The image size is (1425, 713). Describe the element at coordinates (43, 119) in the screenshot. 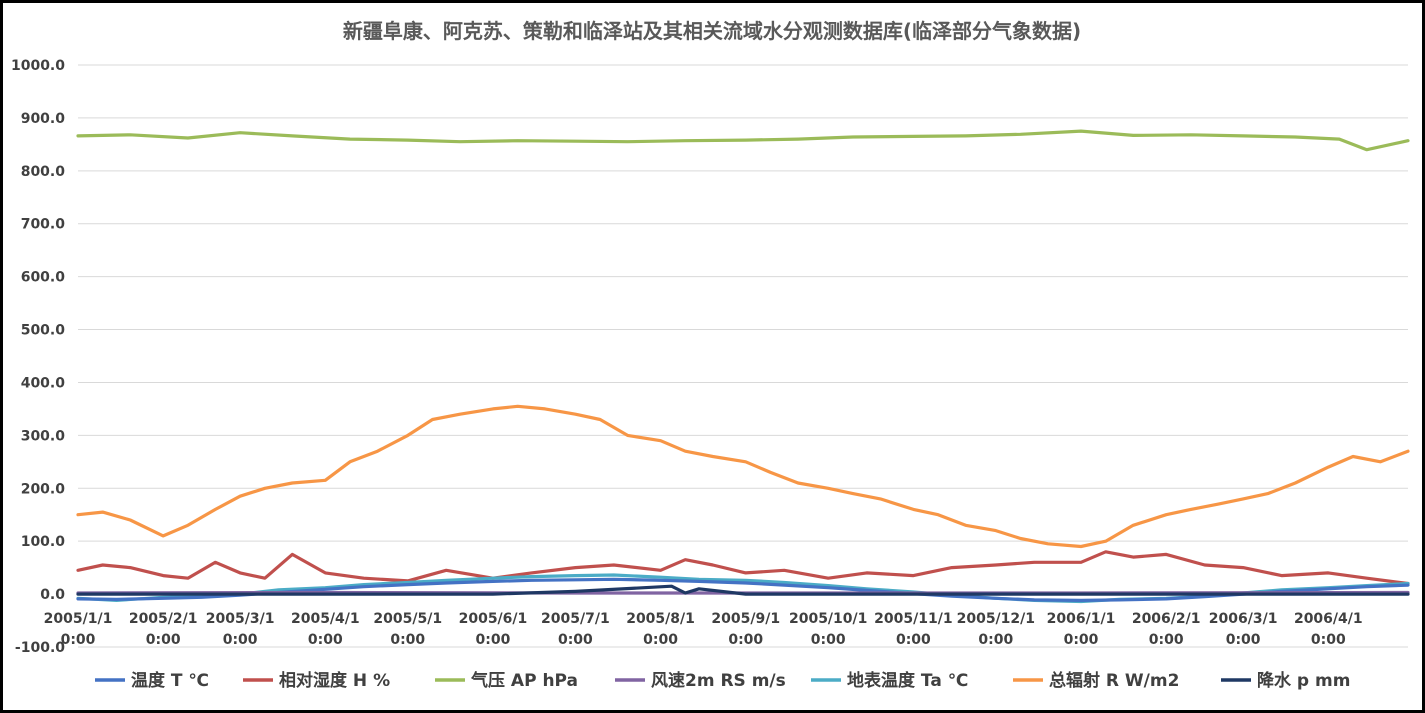

I see `y-tick-label: 900.0` at that location.